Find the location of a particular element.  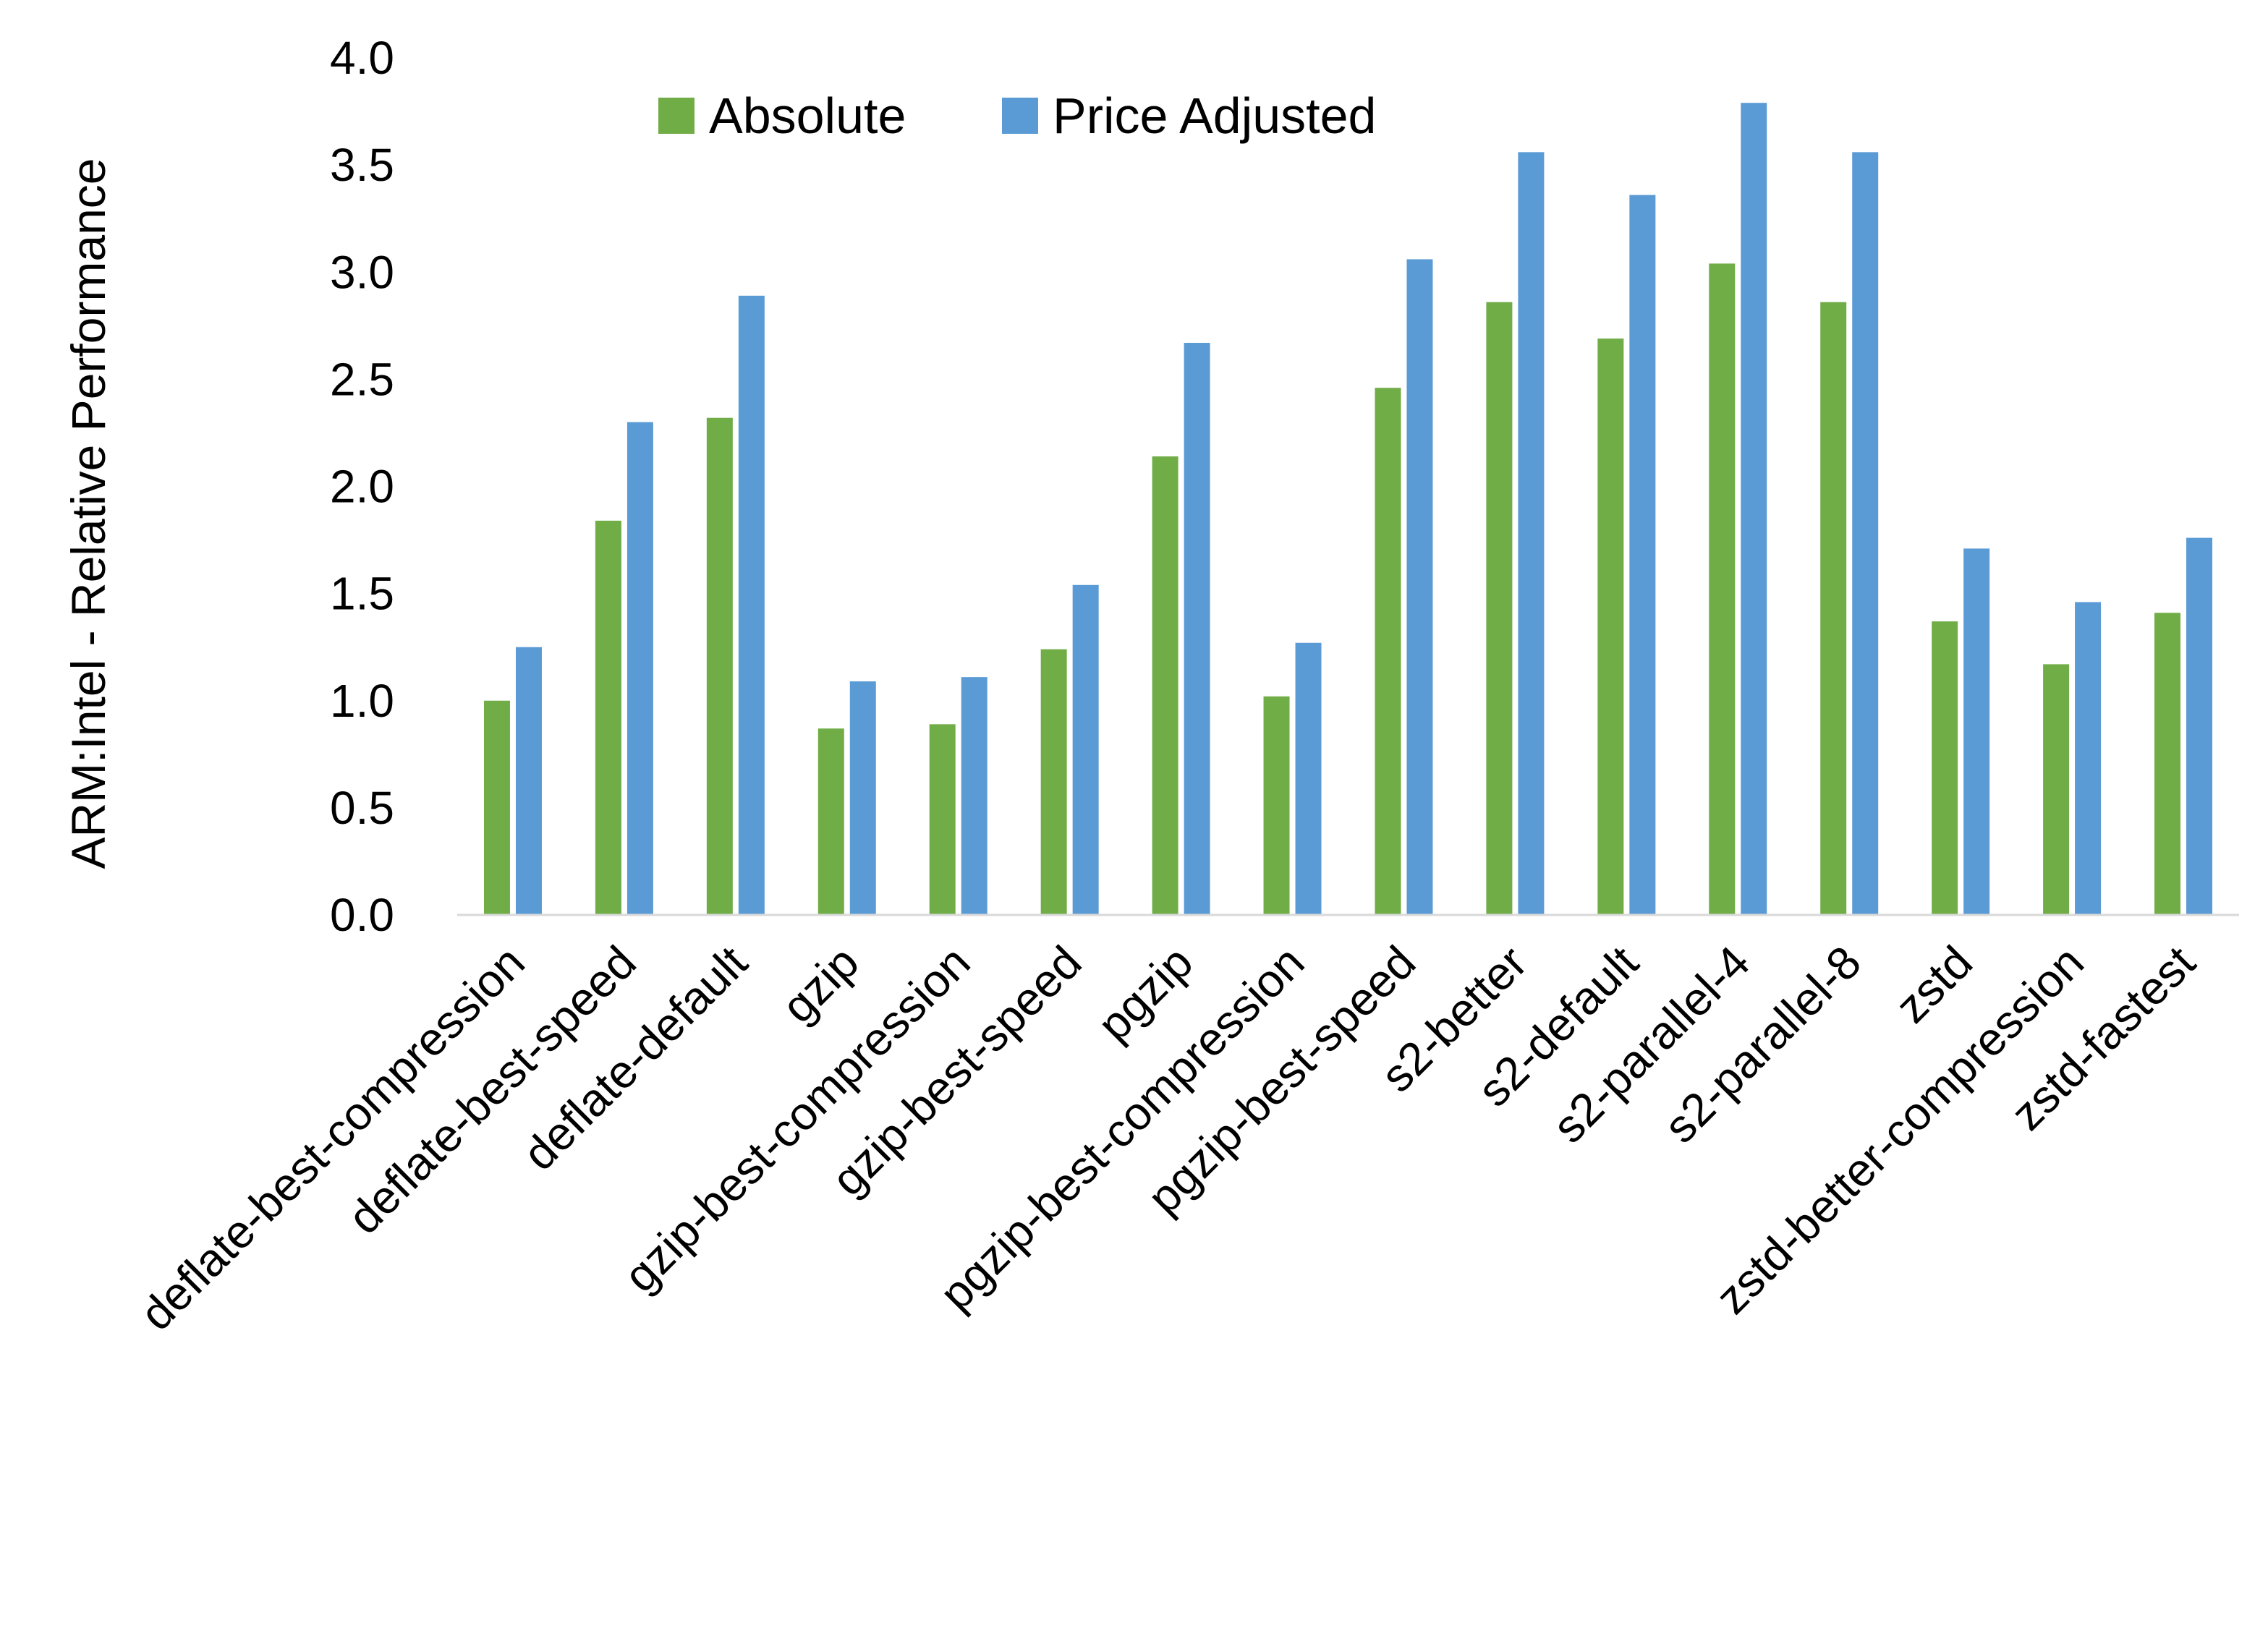

bar-absolute-s2-default is located at coordinates (1610, 626).